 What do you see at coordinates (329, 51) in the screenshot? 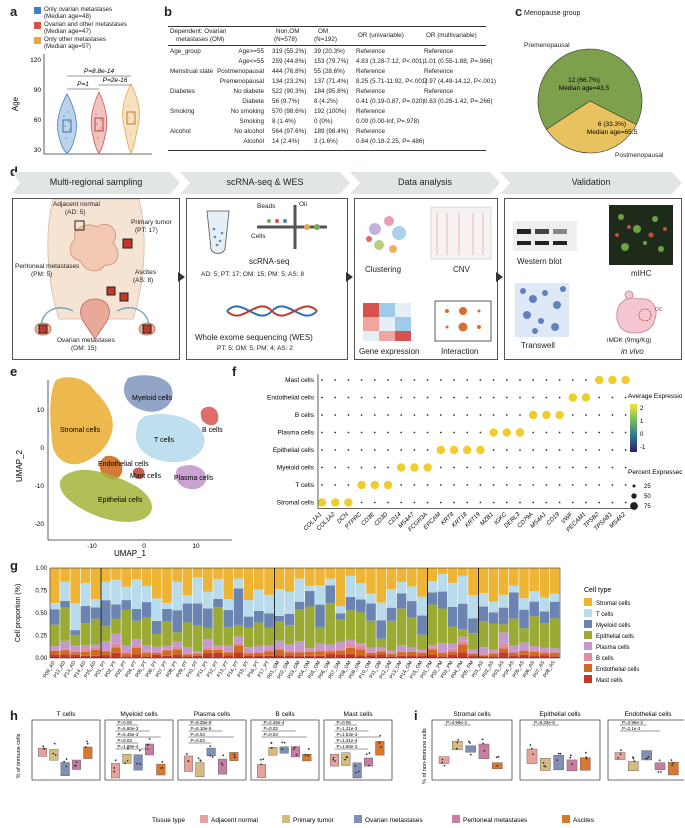
I see `table-cell: 39 (20.3%)` at bounding box center [329, 51].